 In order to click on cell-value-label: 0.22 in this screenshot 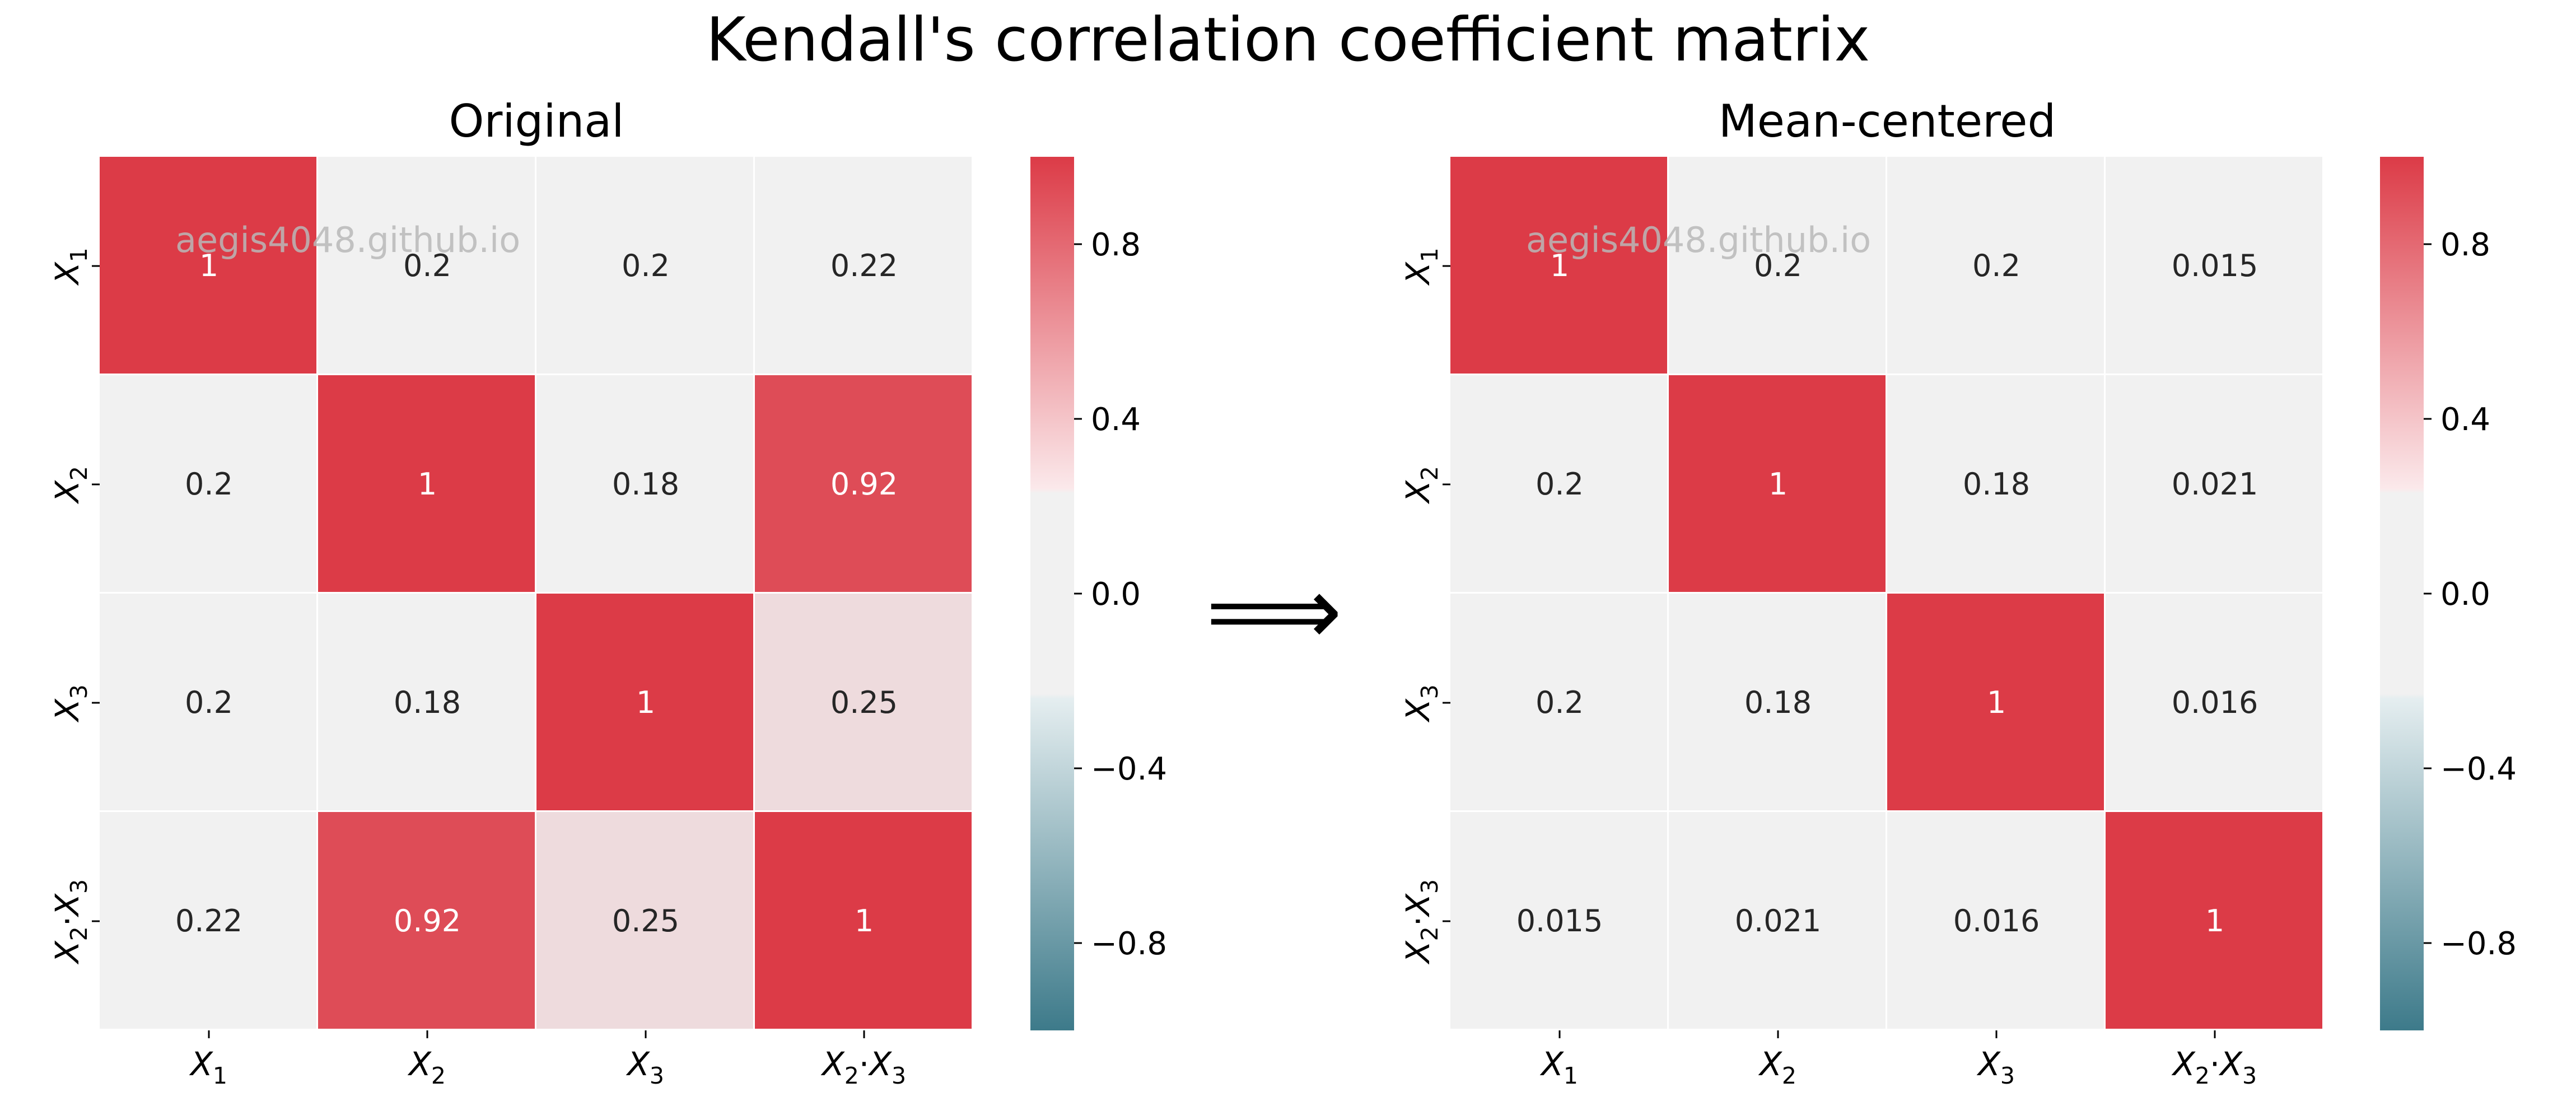, I will do `click(864, 266)`.